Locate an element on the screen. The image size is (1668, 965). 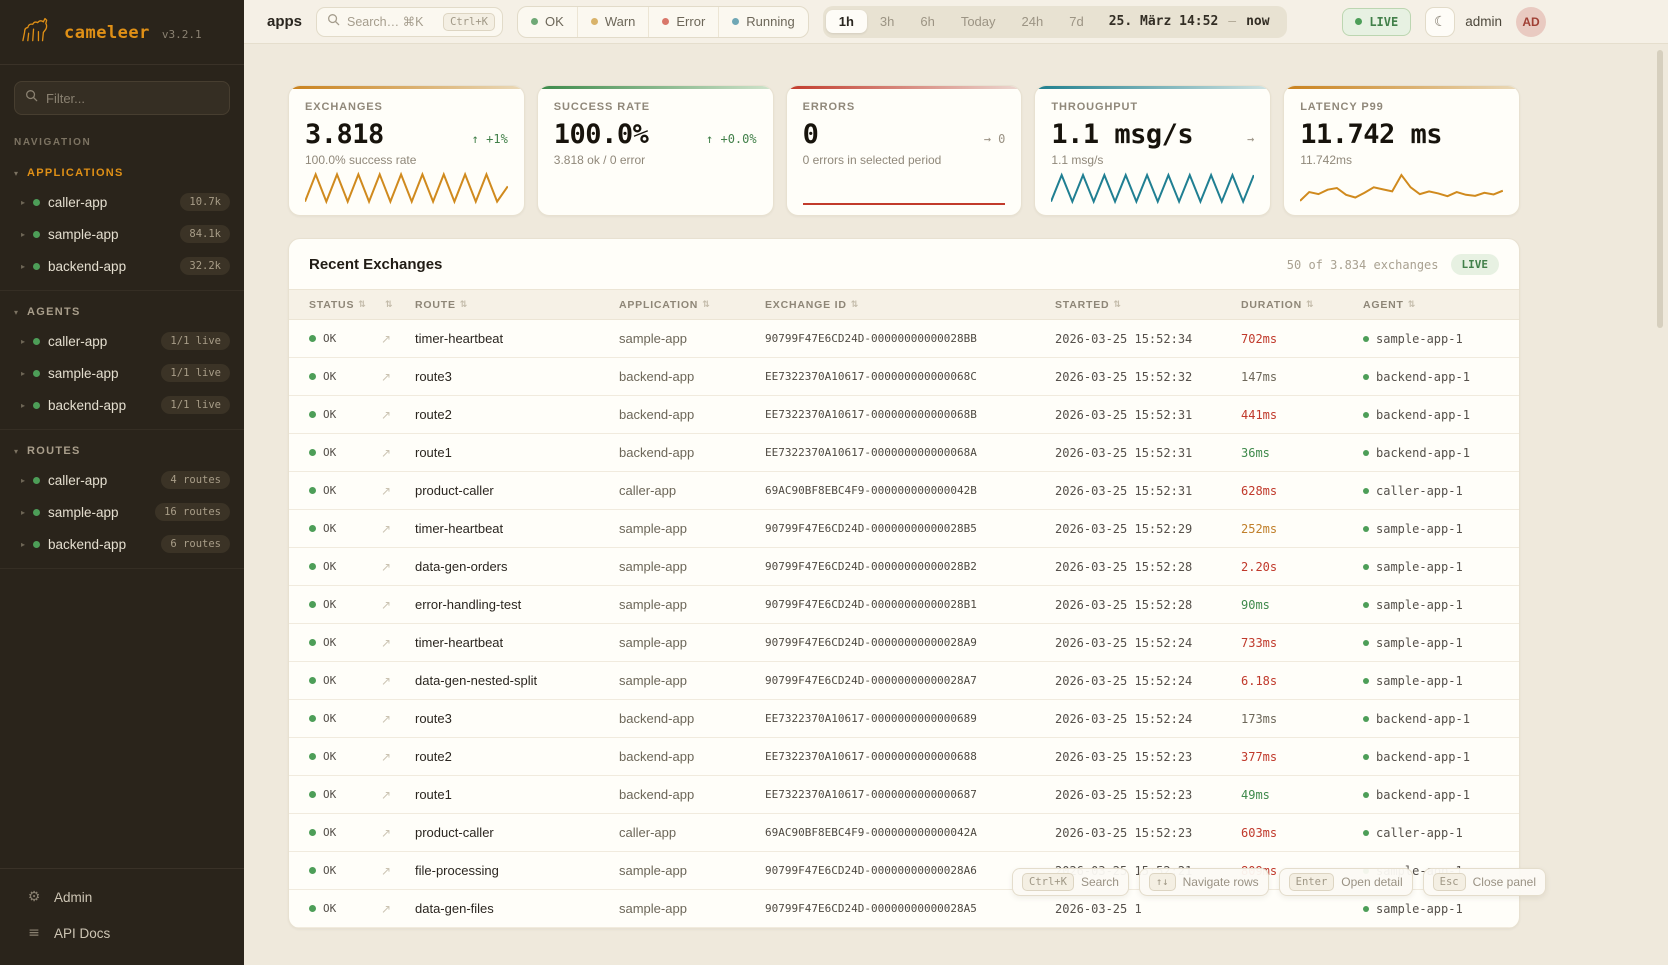
sidebar-item: ▸ sample-app 1/1 live is located at coordinates (122, 373).